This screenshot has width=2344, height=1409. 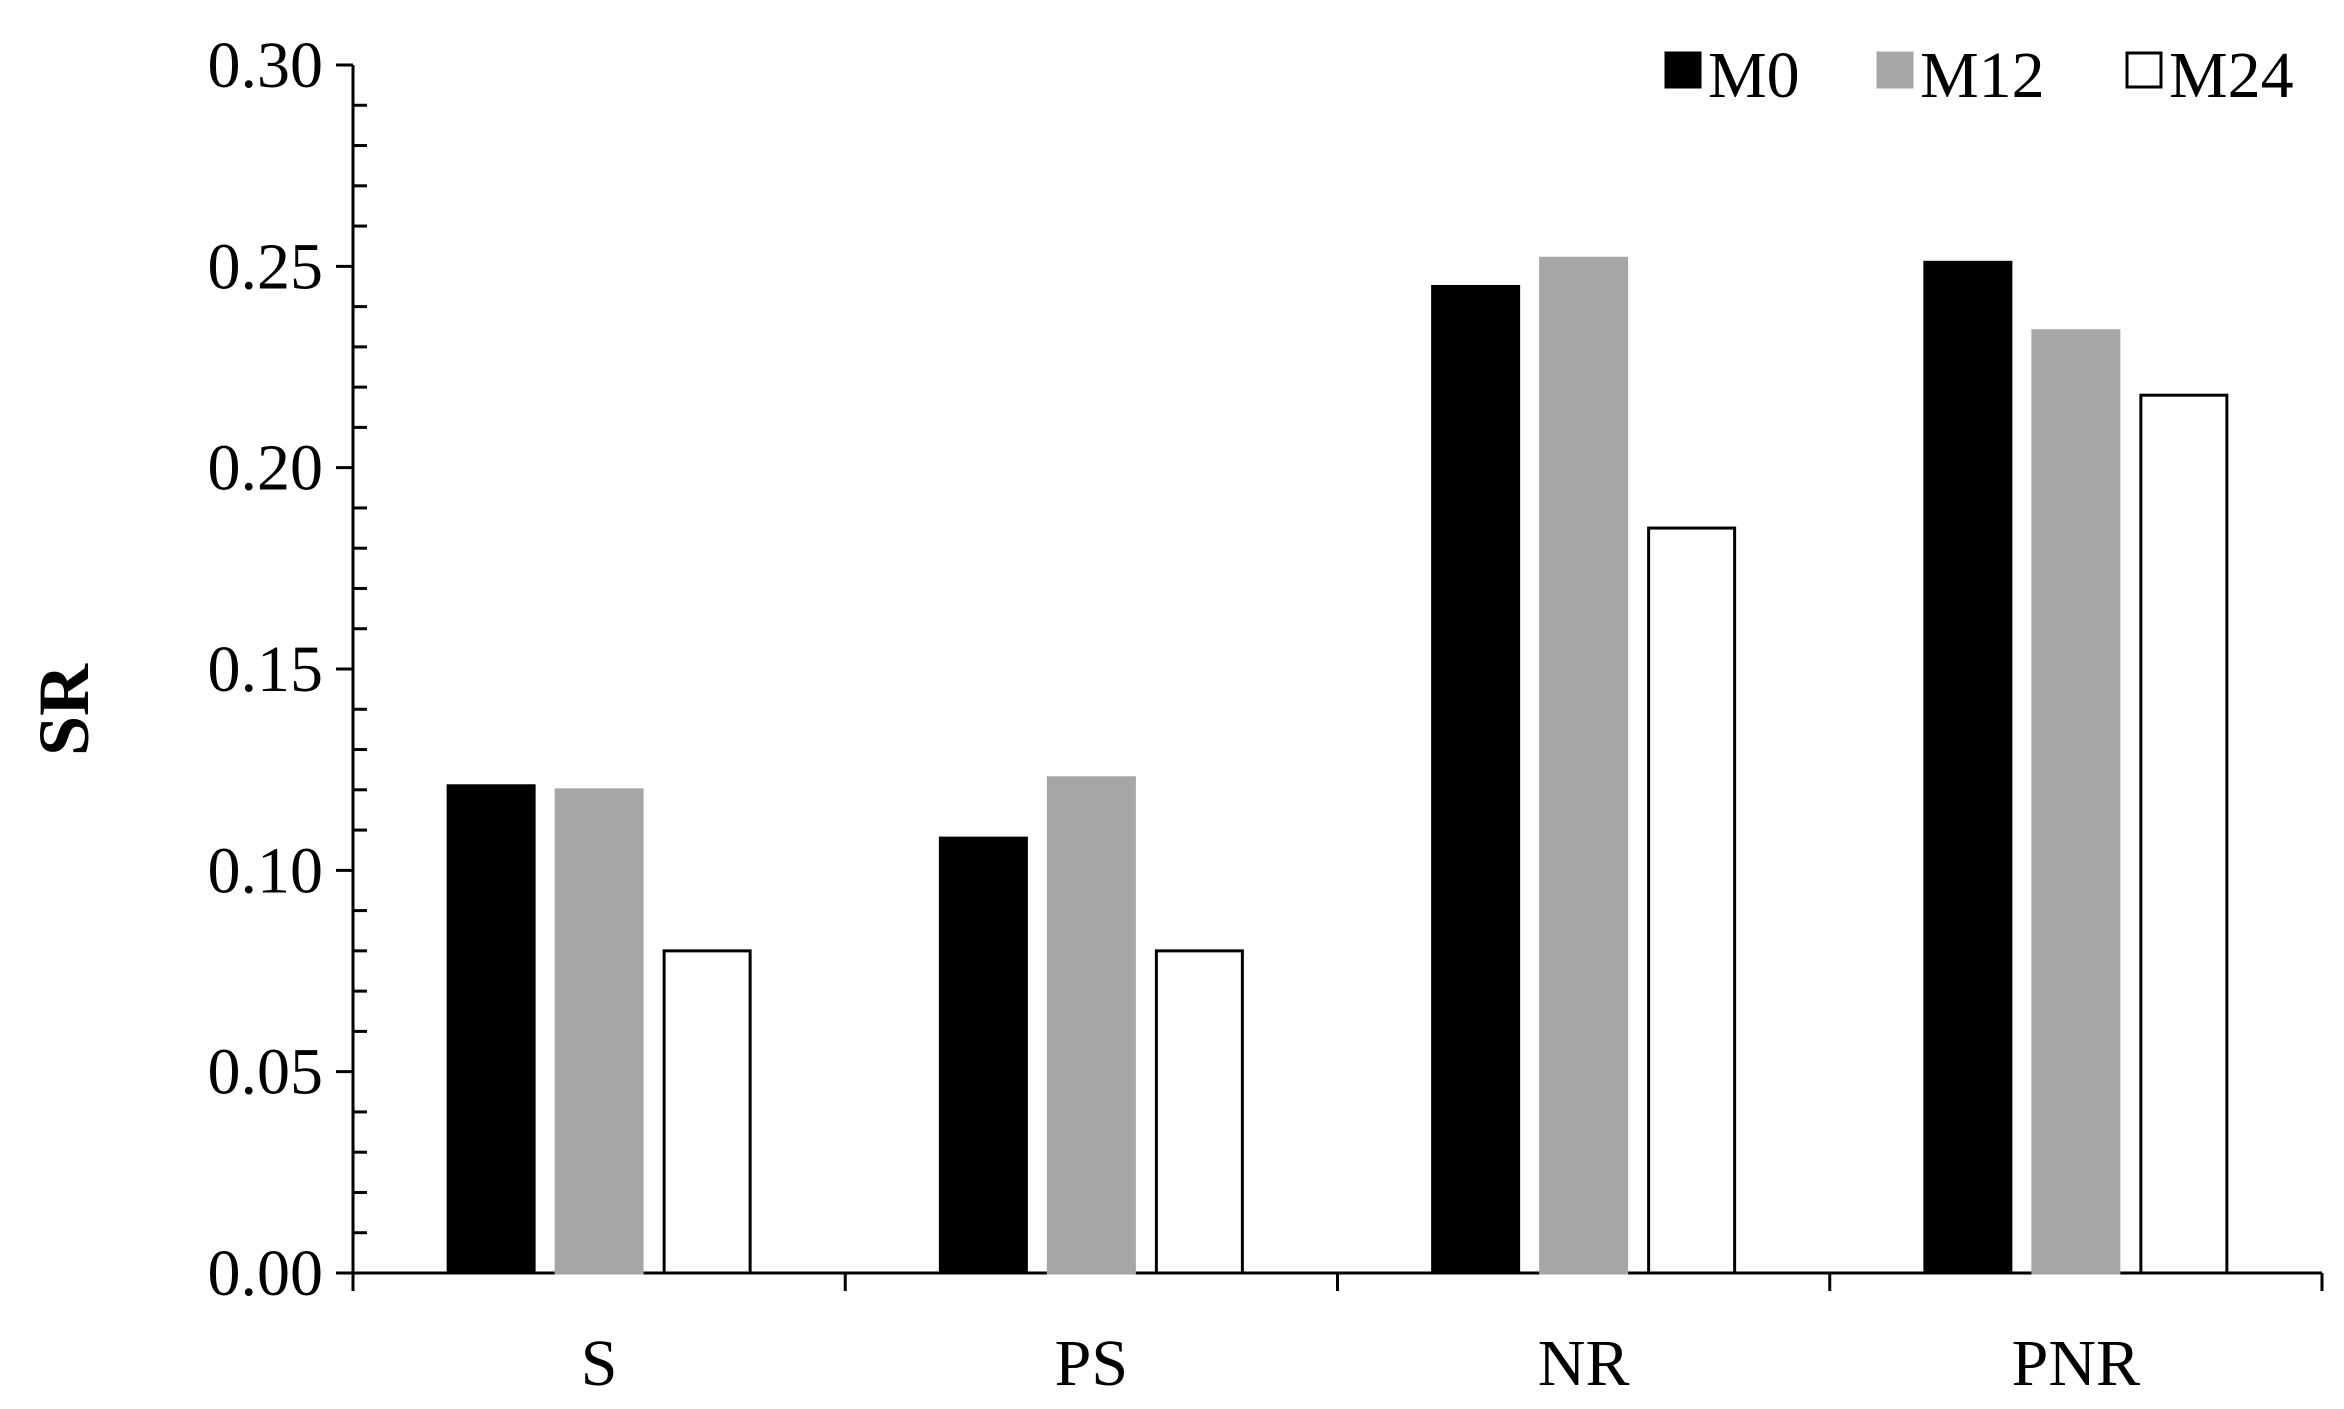 What do you see at coordinates (1476, 779) in the screenshot?
I see `bar-M0-NR` at bounding box center [1476, 779].